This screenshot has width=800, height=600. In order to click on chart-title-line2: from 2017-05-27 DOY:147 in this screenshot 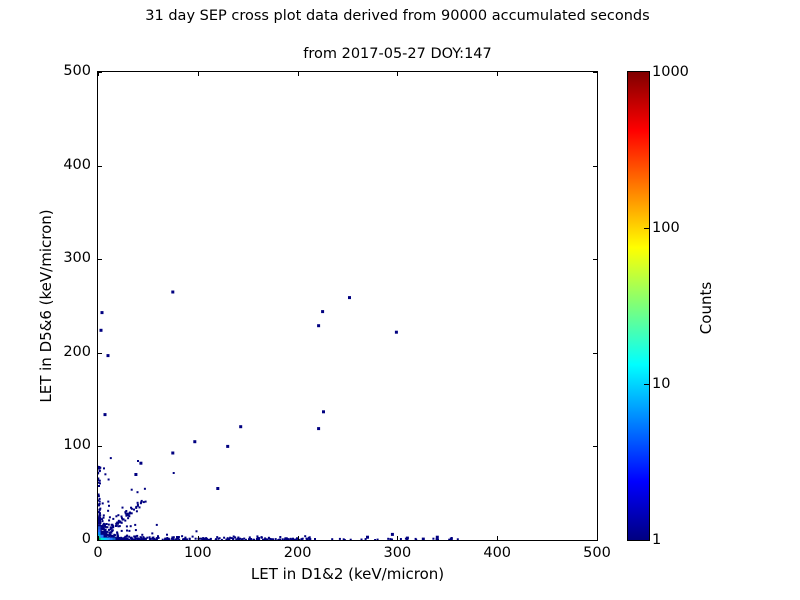, I will do `click(397, 54)`.